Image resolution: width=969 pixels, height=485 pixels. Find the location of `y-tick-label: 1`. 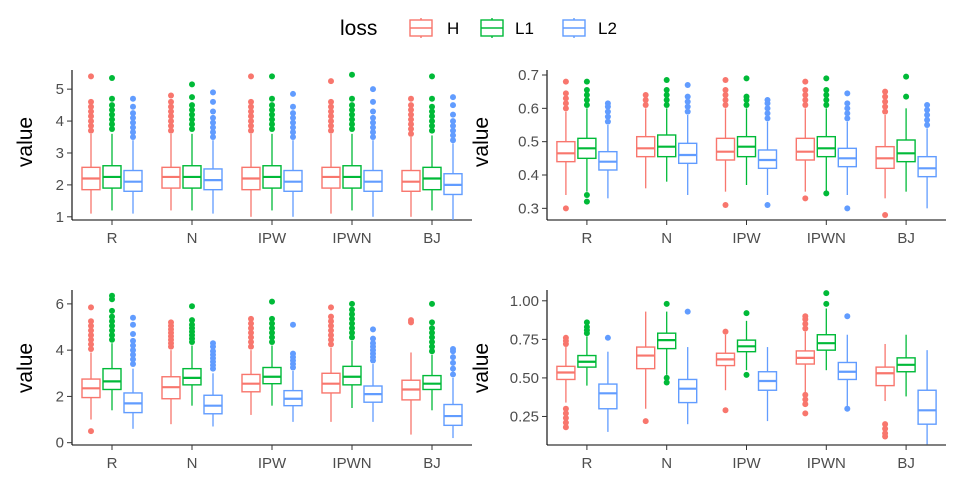

y-tick-label: 1 is located at coordinates (60, 217).